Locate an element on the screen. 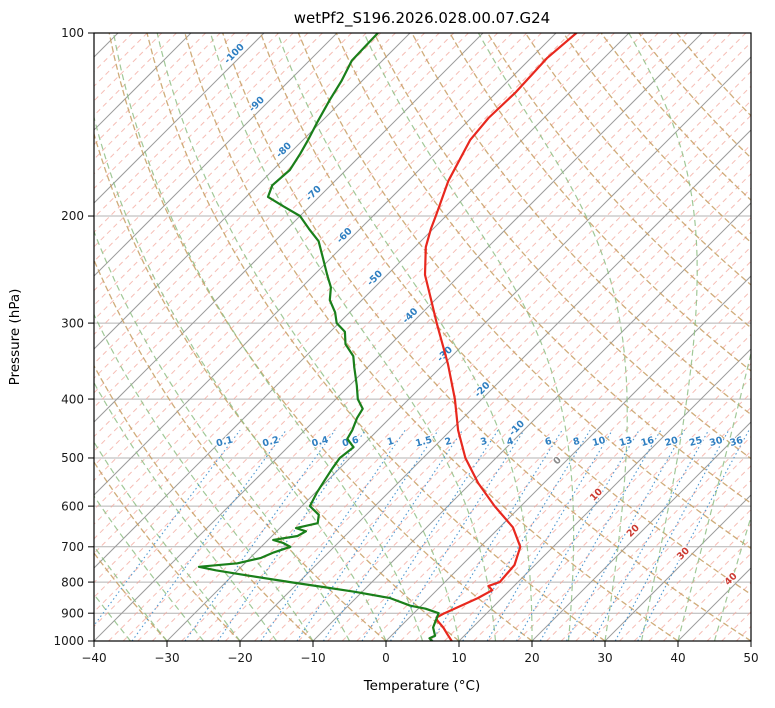  x-tick-label: 0 is located at coordinates (386, 658).